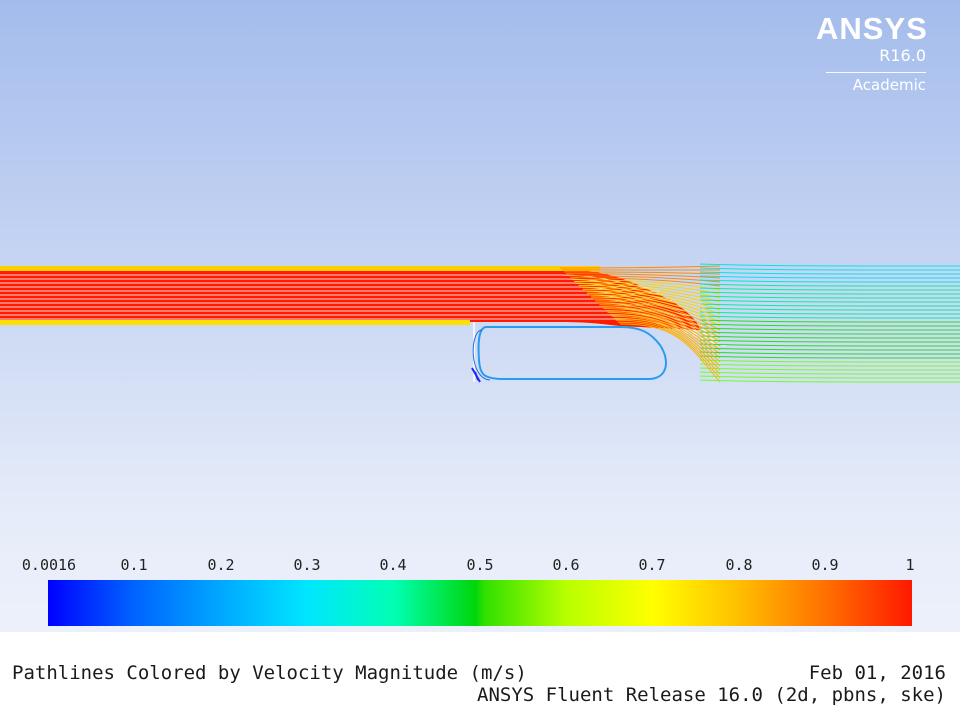 The image size is (960, 720). Describe the element at coordinates (393, 565) in the screenshot. I see `colorbar-tick: 0.4` at that location.